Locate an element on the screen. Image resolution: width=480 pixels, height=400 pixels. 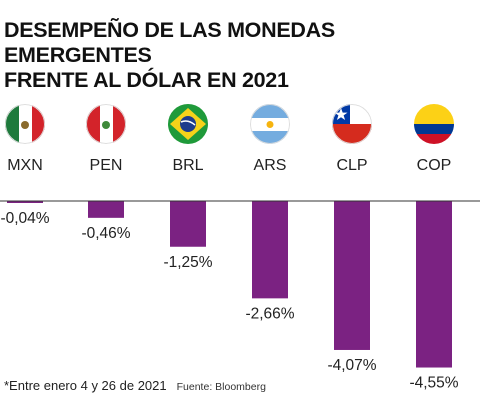
bar-cop is located at coordinates (434, 284).